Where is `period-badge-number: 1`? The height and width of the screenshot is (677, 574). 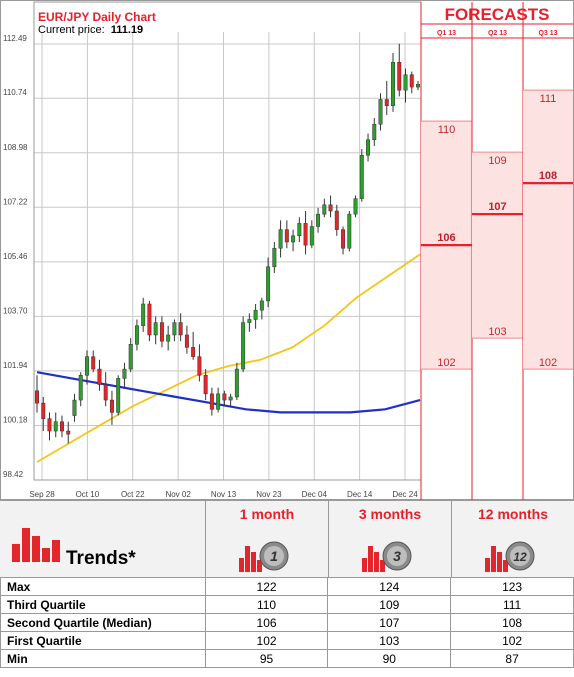 period-badge-number: 1 is located at coordinates (274, 556).